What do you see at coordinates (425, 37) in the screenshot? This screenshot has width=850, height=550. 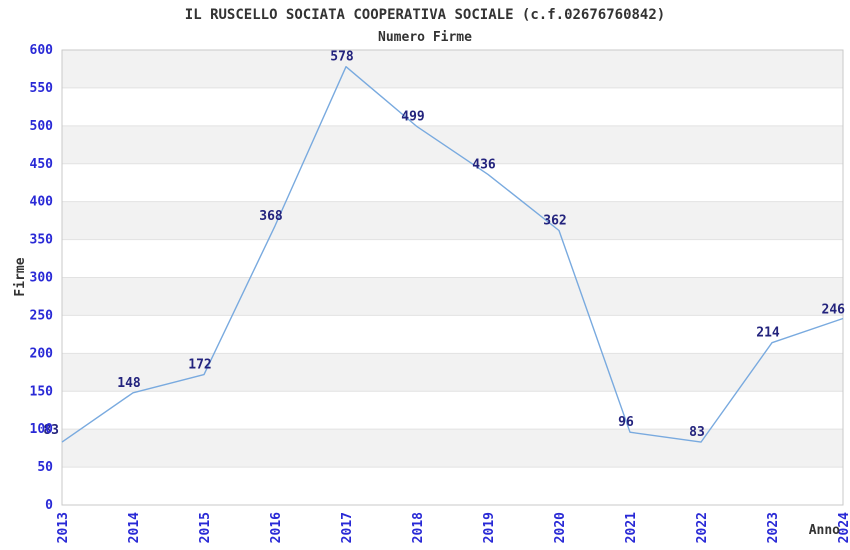 I see `chart-subtitle: Numero Firme` at bounding box center [425, 37].